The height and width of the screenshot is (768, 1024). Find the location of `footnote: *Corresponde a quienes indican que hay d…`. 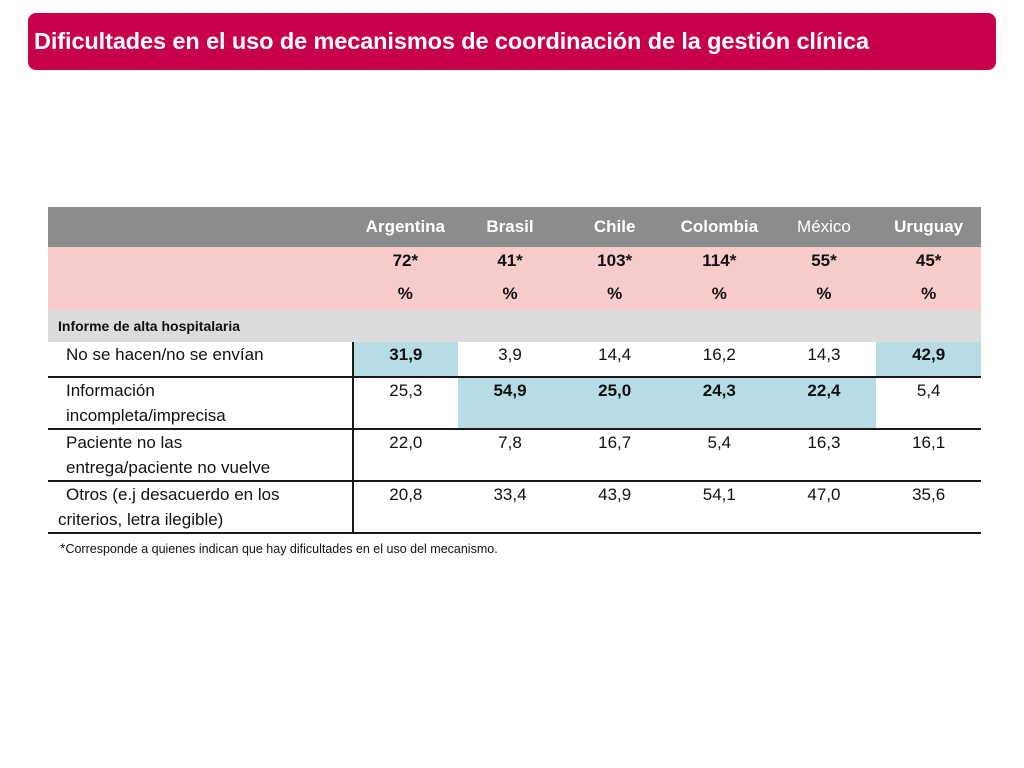

footnote: *Corresponde a quienes indican que hay d… is located at coordinates (279, 548).